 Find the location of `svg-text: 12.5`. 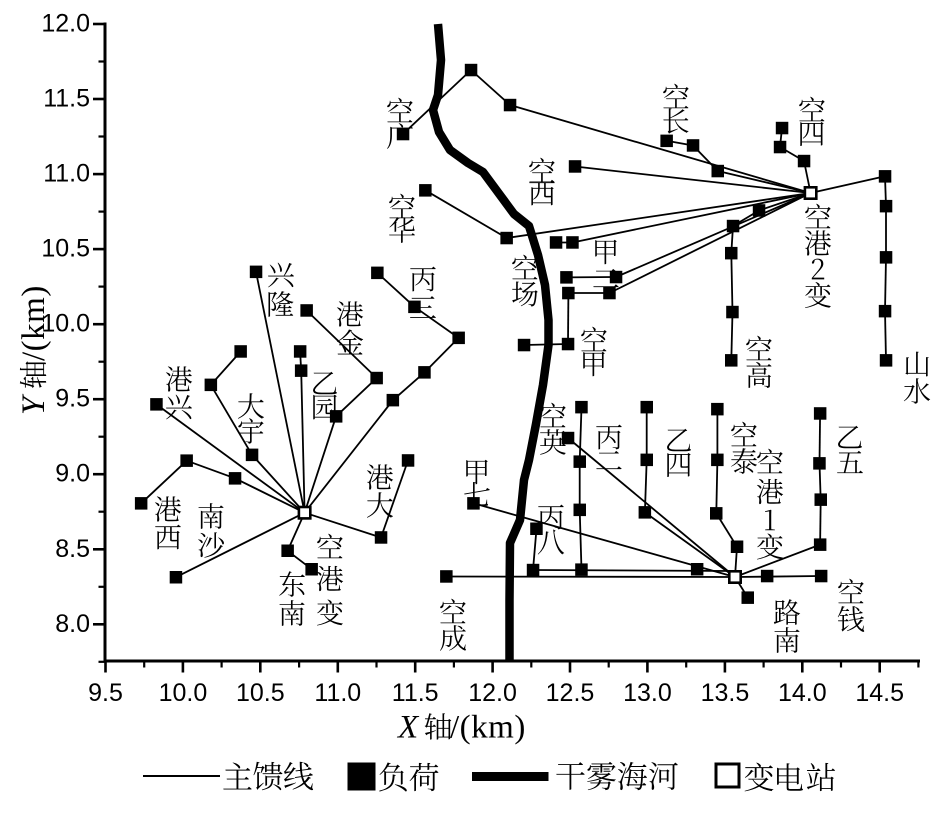

svg-text: 12.5 is located at coordinates (570, 693).